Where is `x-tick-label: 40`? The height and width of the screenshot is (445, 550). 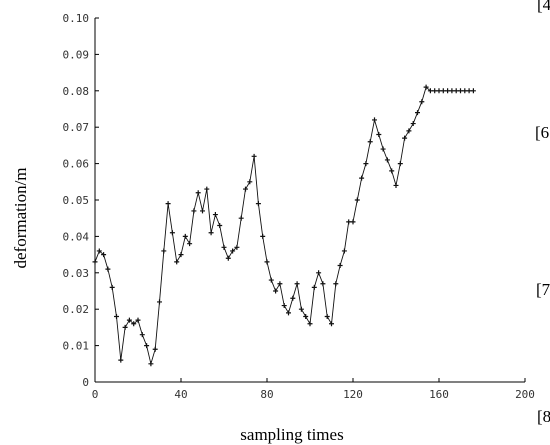
x-tick-label: 40 is located at coordinates (180, 394).